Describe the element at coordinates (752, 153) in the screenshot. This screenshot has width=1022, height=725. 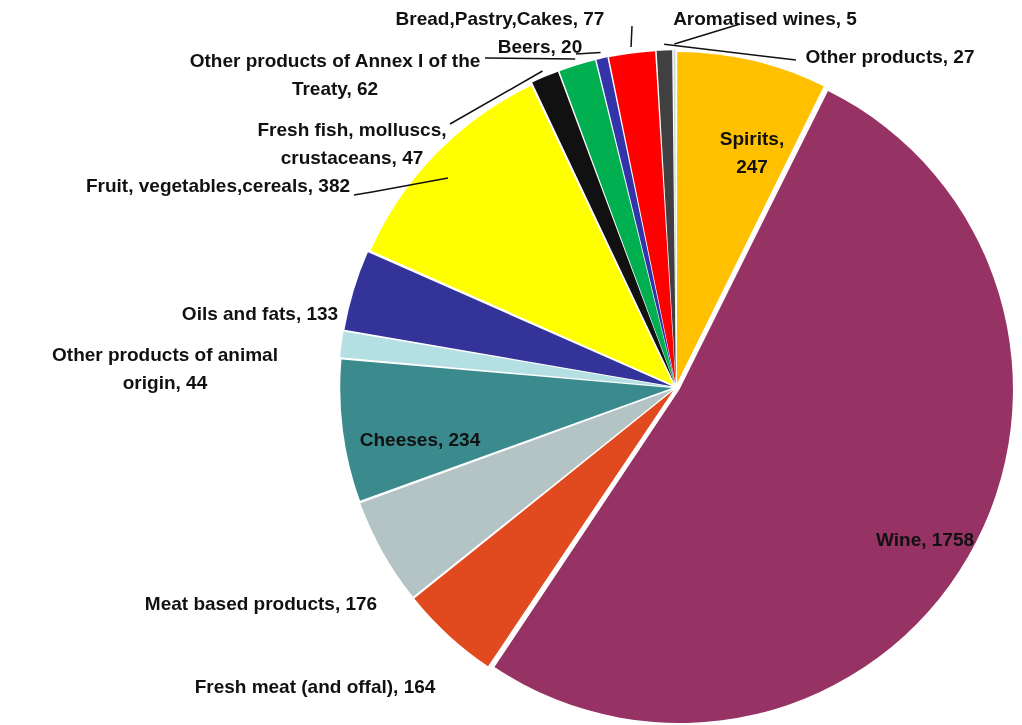
I see `slice-label: Spirits, 247` at that location.